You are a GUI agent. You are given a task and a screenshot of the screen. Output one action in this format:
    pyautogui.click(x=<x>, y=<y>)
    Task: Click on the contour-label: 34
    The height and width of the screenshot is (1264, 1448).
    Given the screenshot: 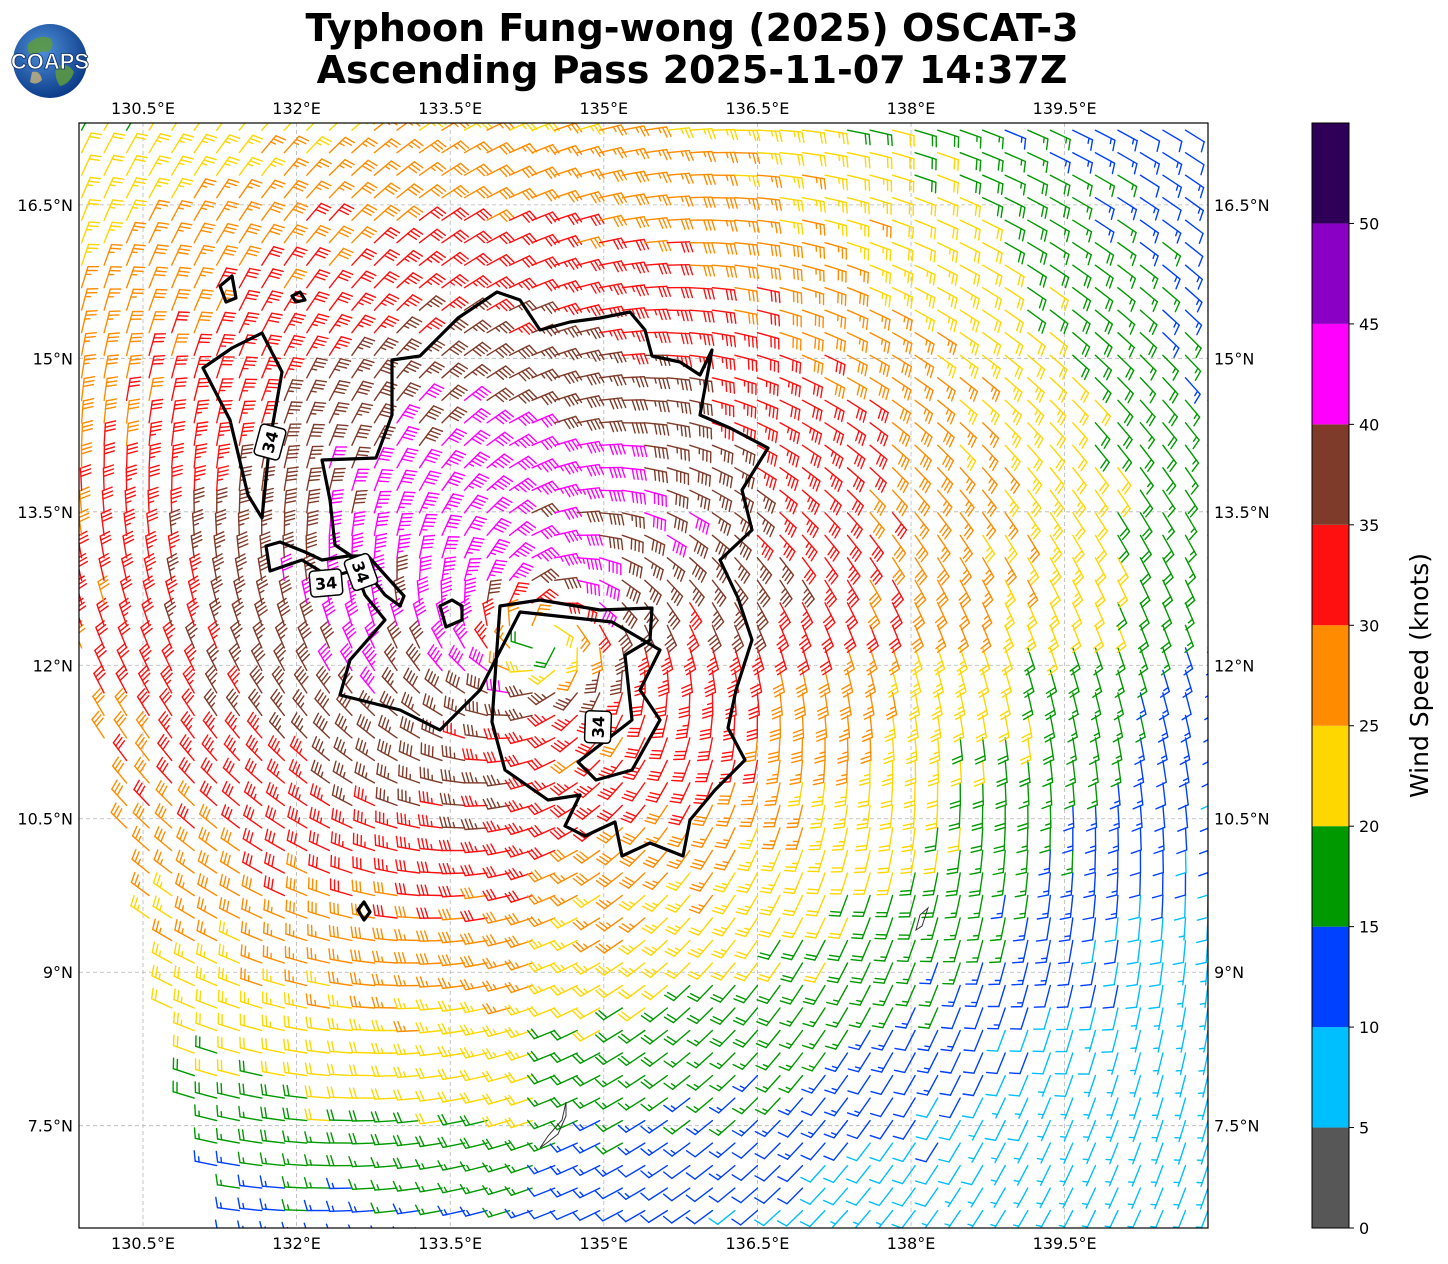 What is the action you would take?
    pyautogui.click(x=326, y=583)
    